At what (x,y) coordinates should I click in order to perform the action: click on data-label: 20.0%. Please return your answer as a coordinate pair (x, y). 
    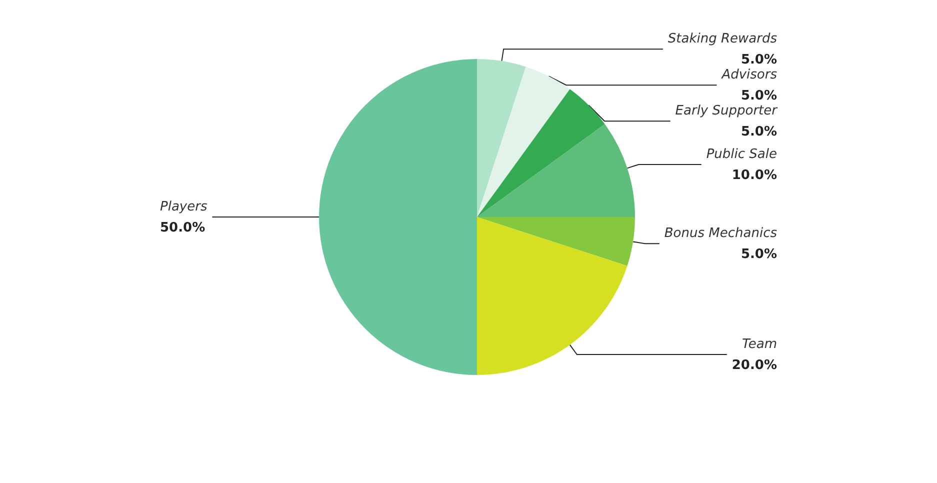
    Looking at the image, I should click on (754, 366).